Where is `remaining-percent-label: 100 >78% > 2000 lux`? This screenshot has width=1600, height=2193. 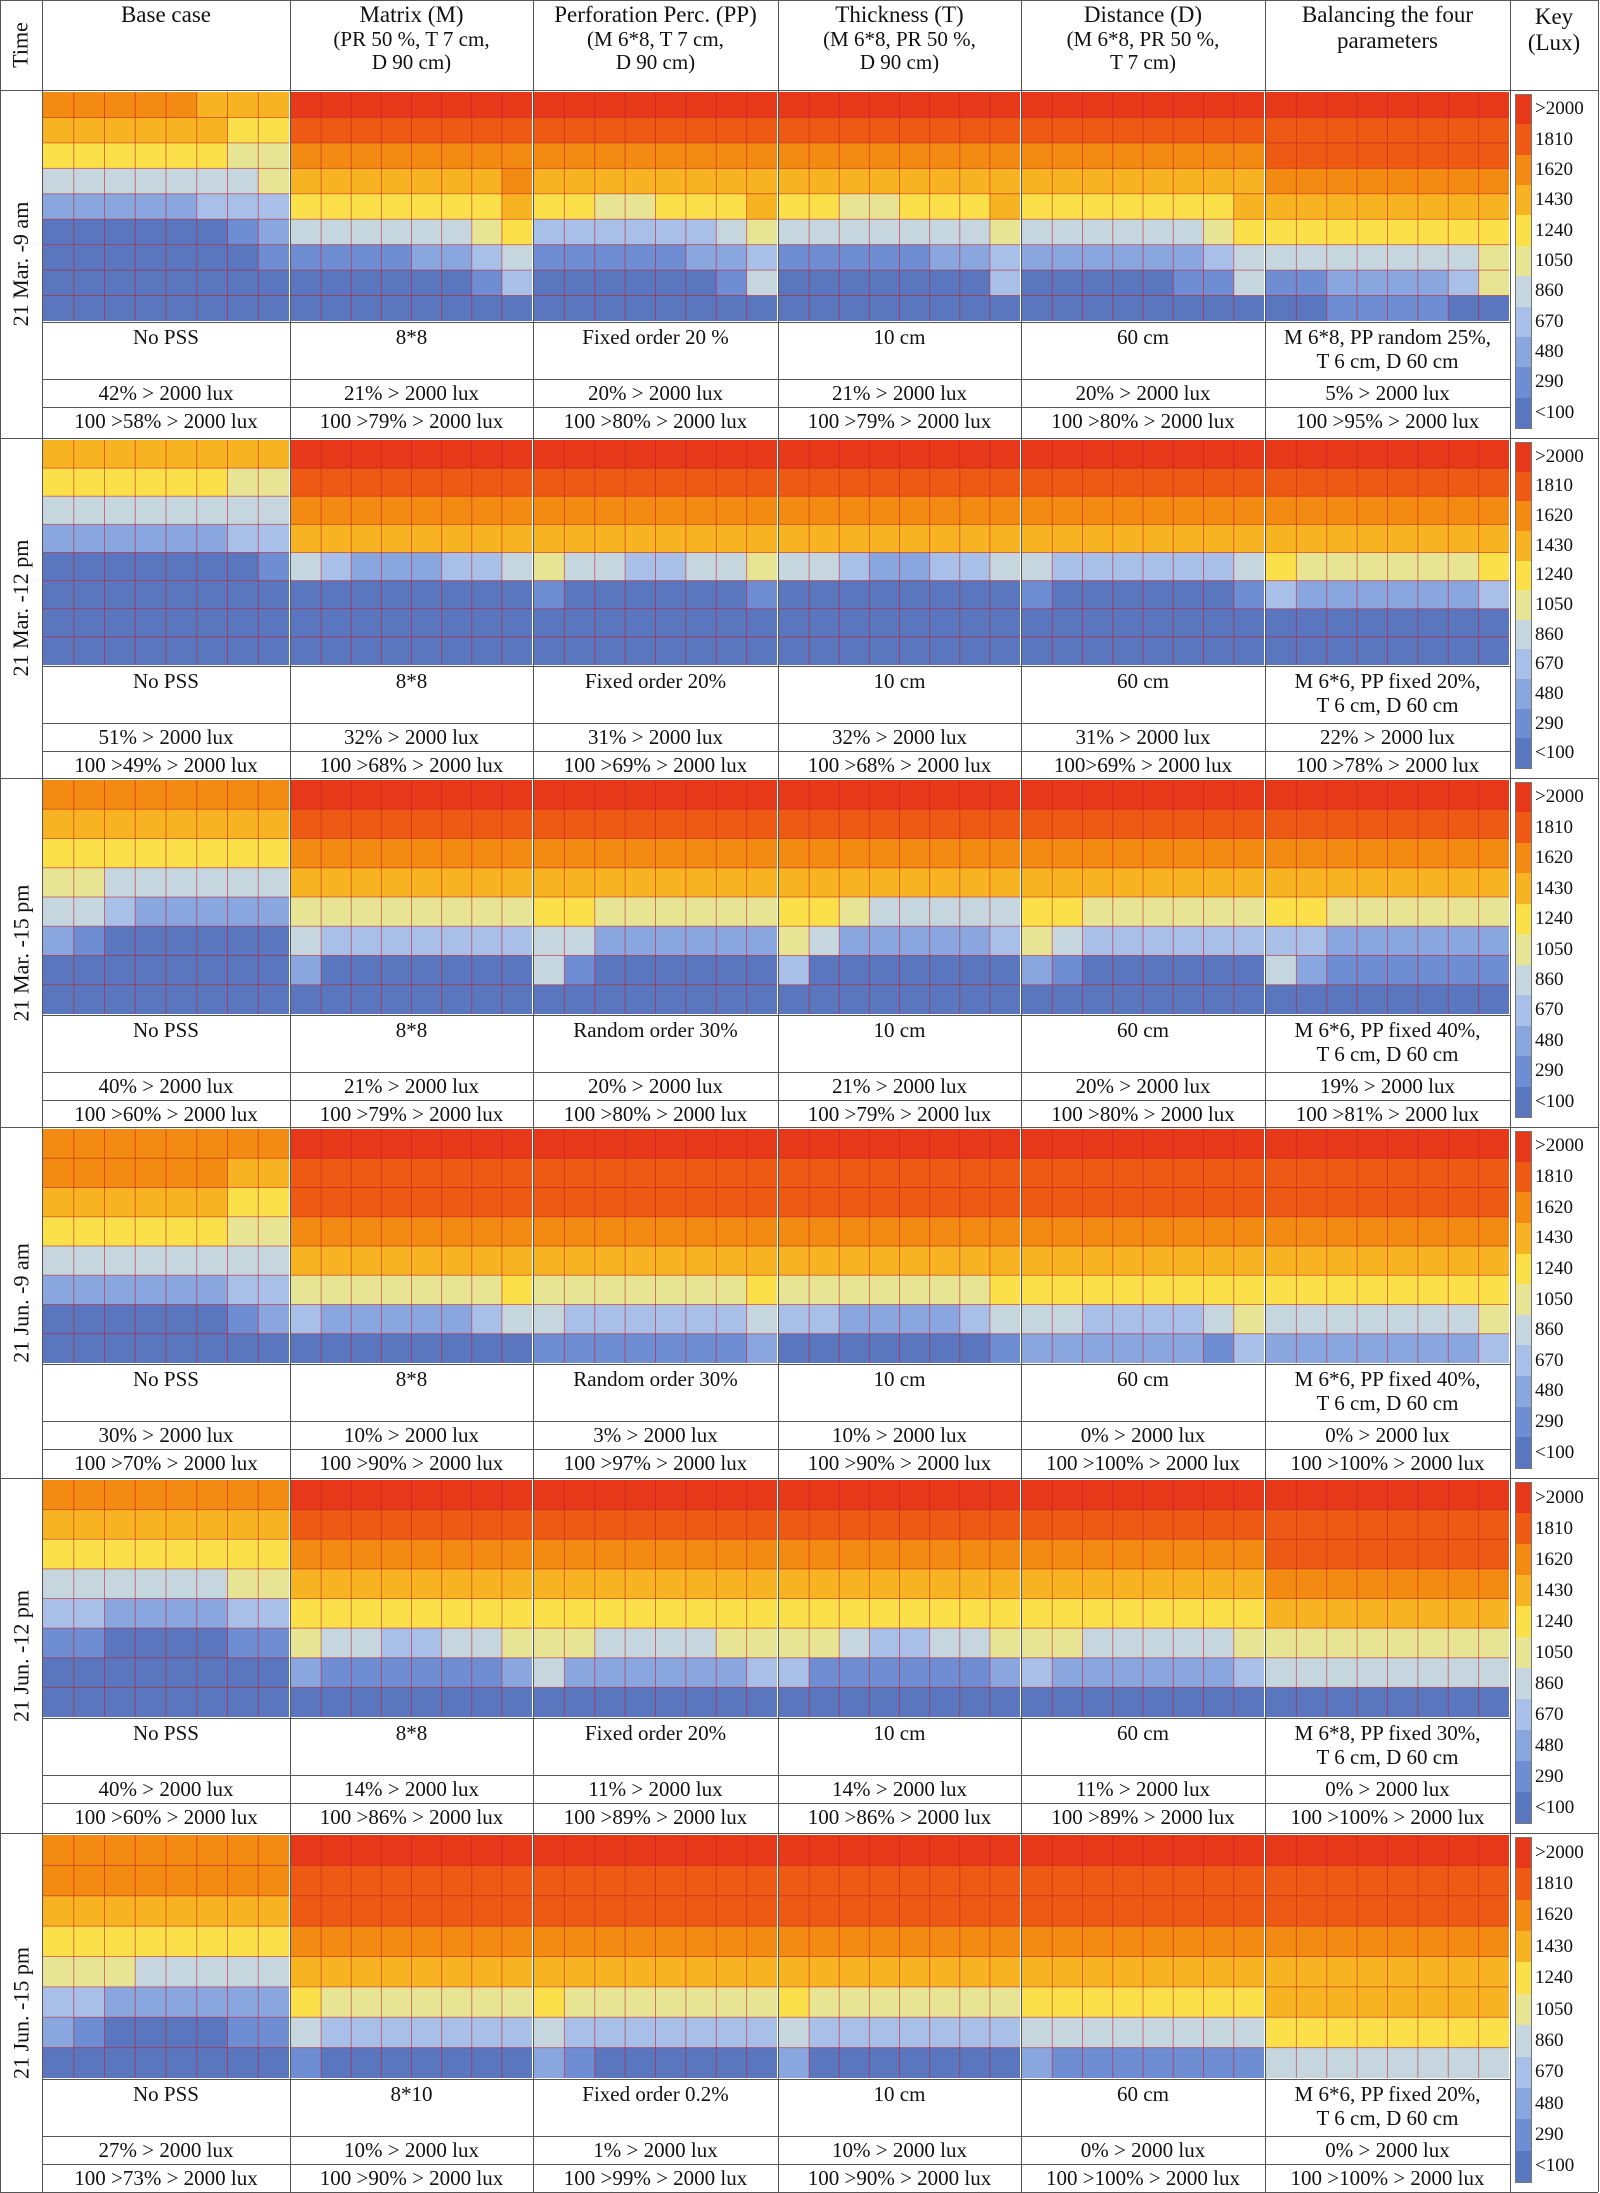
remaining-percent-label: 100 >78% > 2000 lux is located at coordinates (1387, 765).